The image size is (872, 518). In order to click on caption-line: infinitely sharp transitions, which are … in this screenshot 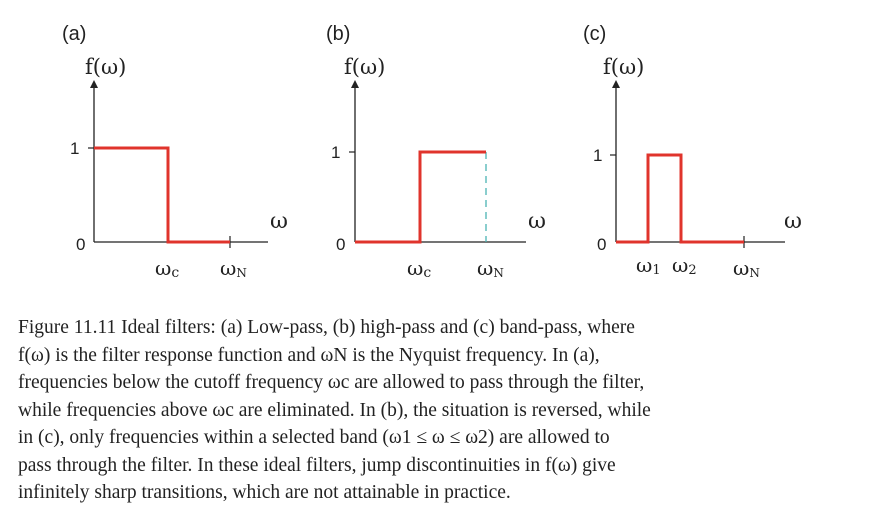, I will do `click(264, 492)`.